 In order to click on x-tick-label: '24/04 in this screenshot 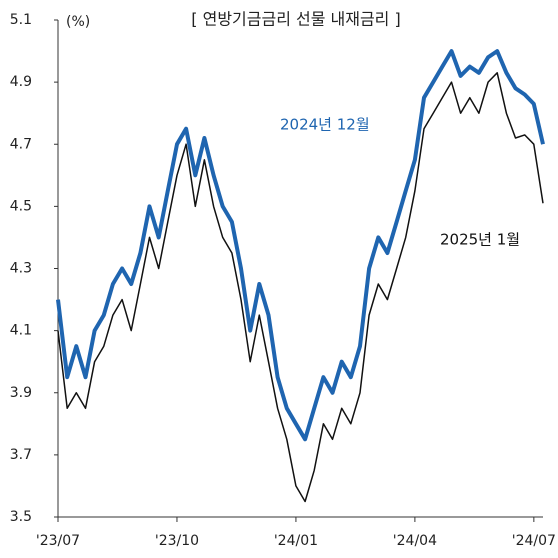, I will do `click(415, 541)`.